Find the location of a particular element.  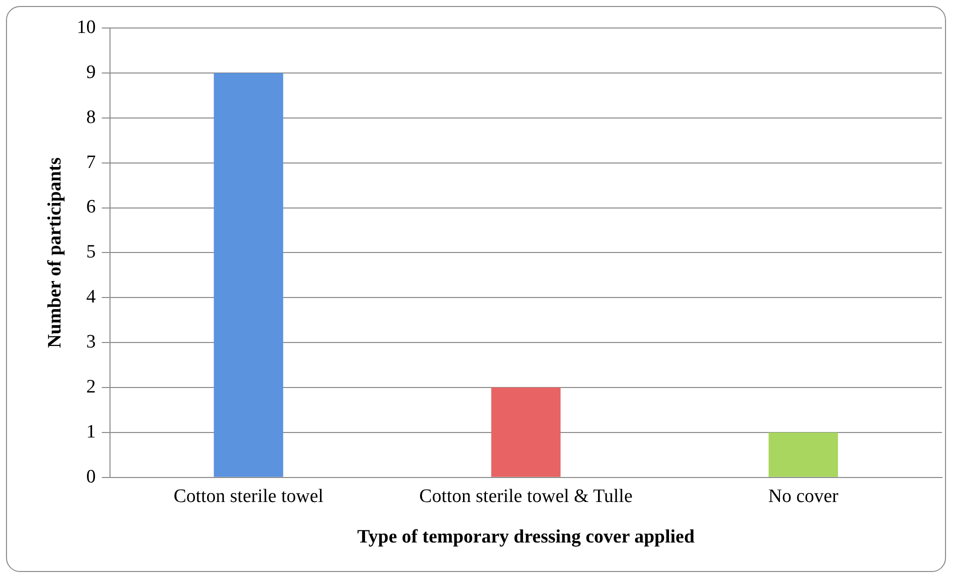

y-tick-label: 5 is located at coordinates (91, 252).